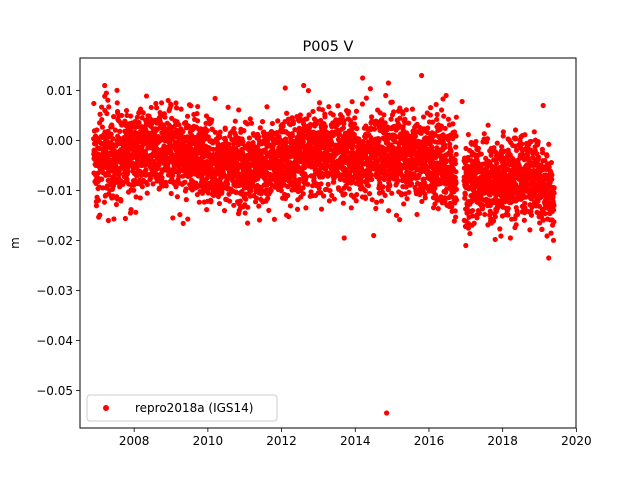 The width and height of the screenshot is (640, 480). What do you see at coordinates (208, 441) in the screenshot?
I see `x-tick-label: 2010` at bounding box center [208, 441].